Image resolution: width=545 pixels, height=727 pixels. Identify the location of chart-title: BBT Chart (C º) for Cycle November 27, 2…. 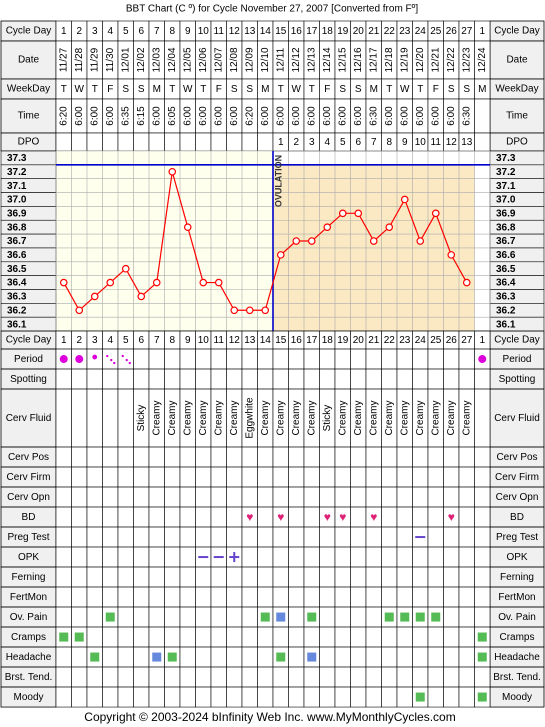
(272, 9).